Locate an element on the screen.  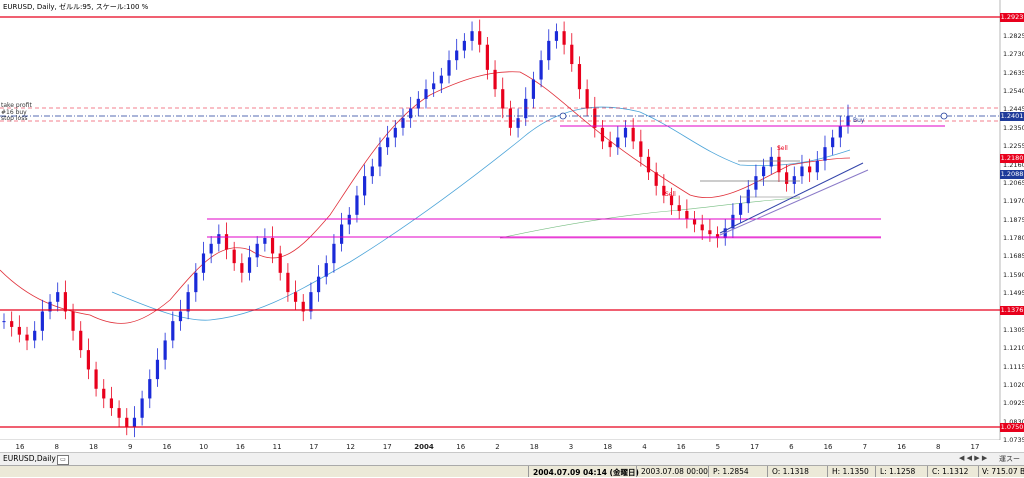
status-low: L: 1.1258 is located at coordinates (898, 471).